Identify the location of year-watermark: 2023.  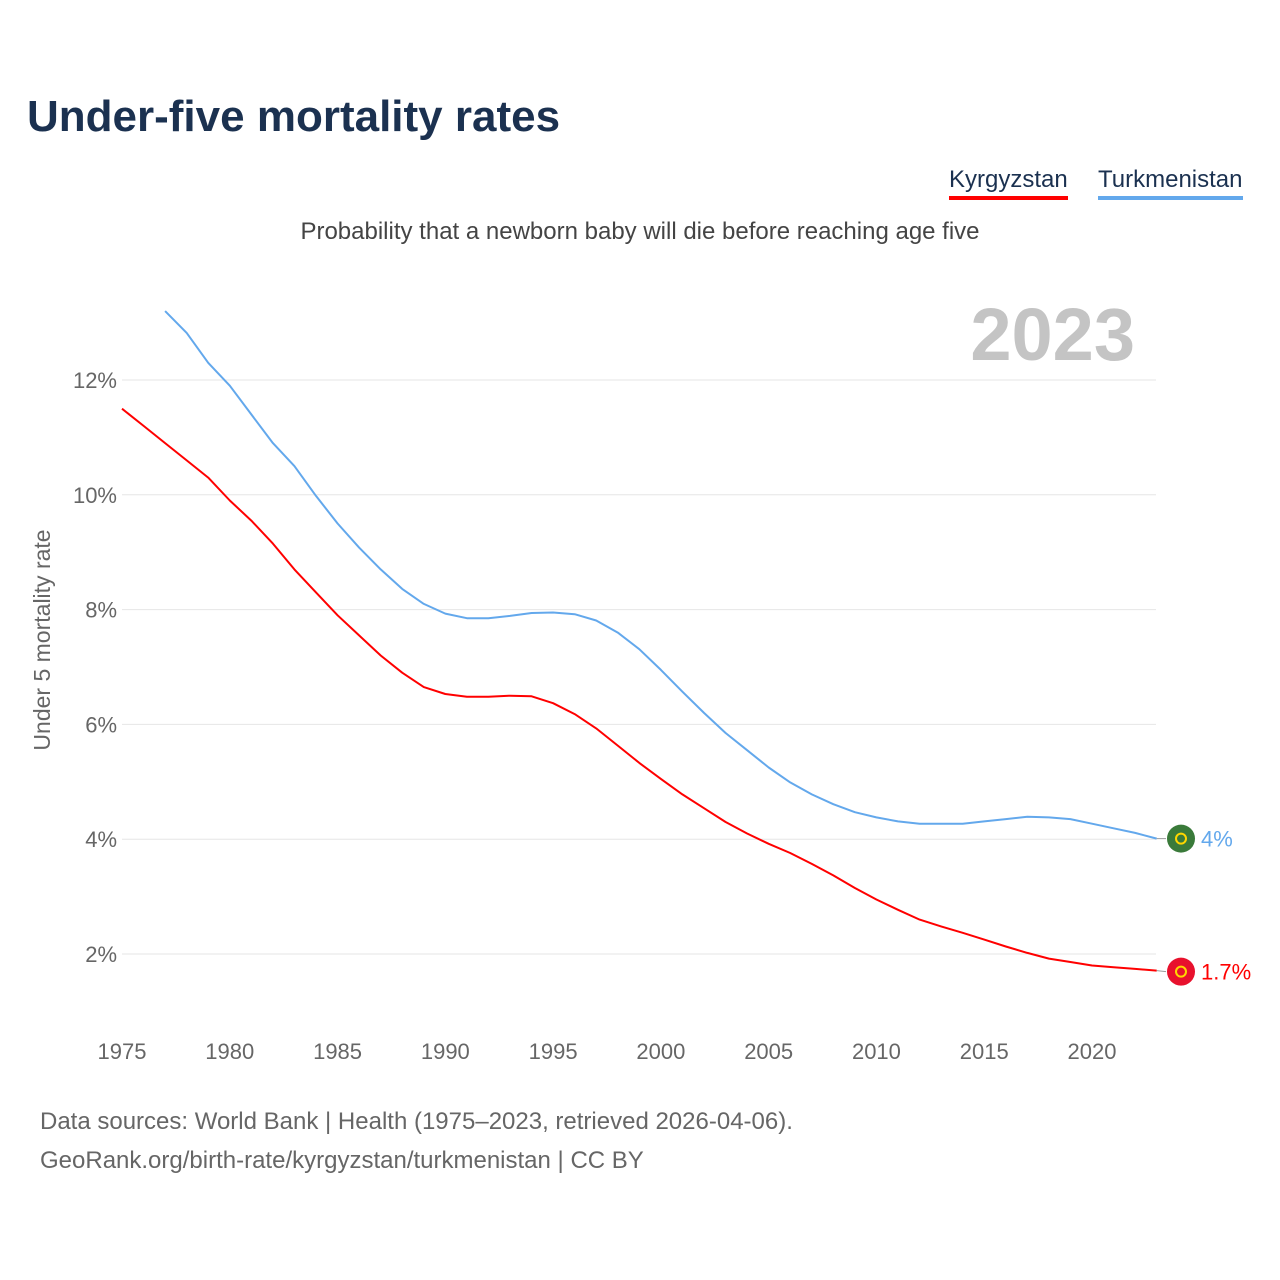
(1052, 334).